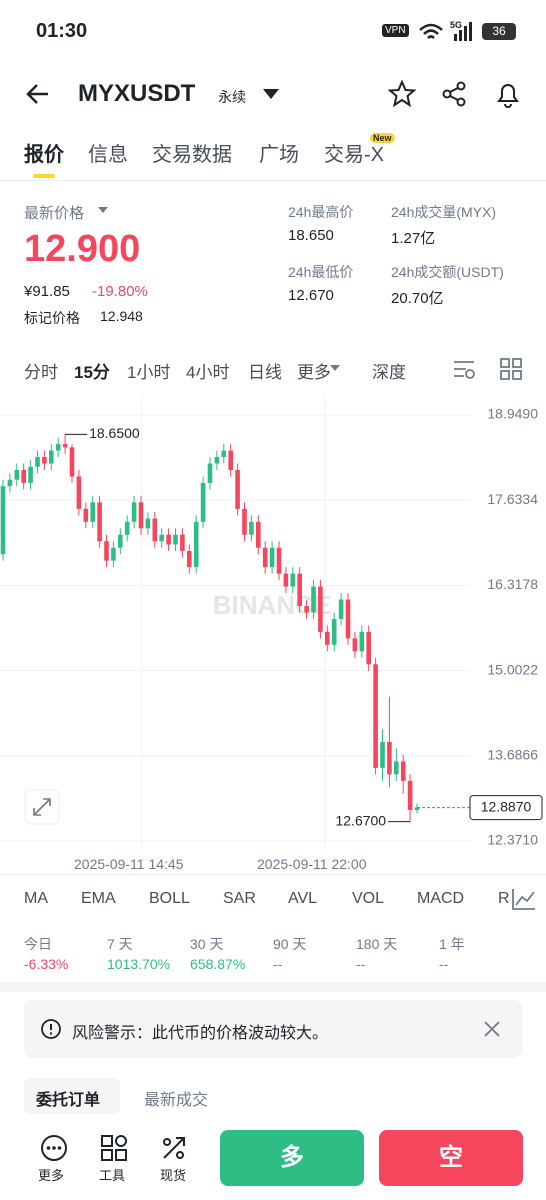  I want to click on more-icon, so click(54, 1148).